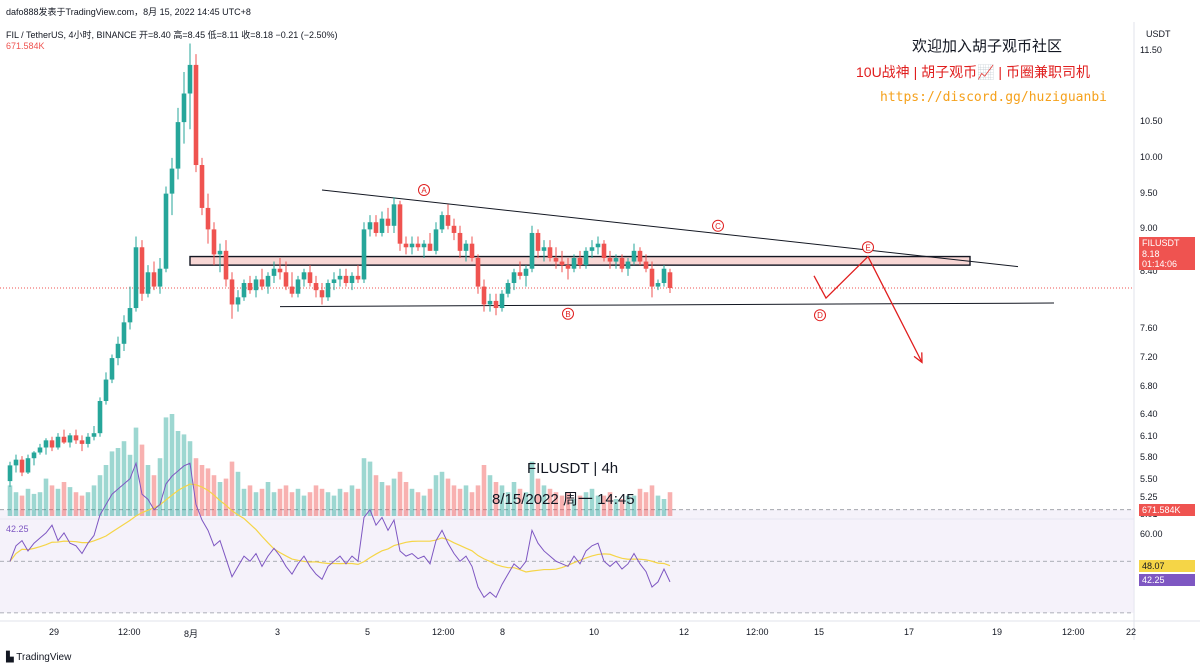  Describe the element at coordinates (1149, 192) in the screenshot. I see `price-tick: 9.50` at that location.